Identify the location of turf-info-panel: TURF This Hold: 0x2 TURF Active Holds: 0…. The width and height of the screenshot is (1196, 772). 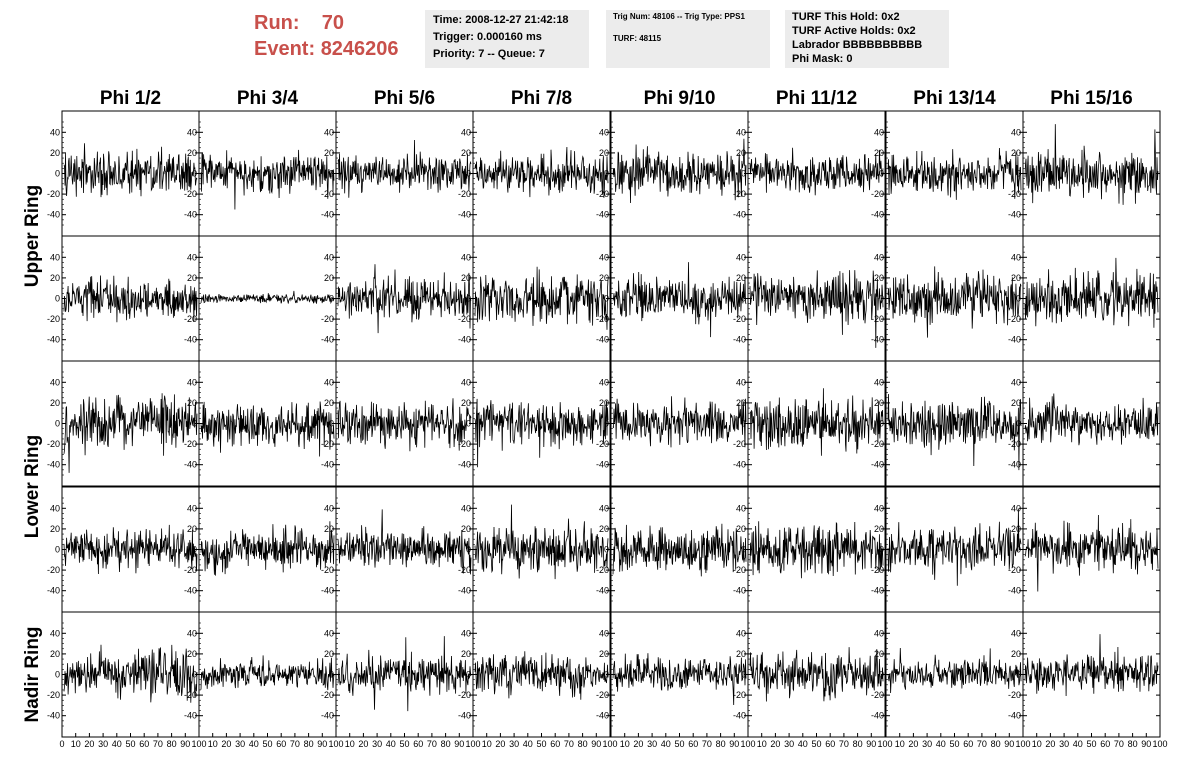
(867, 39).